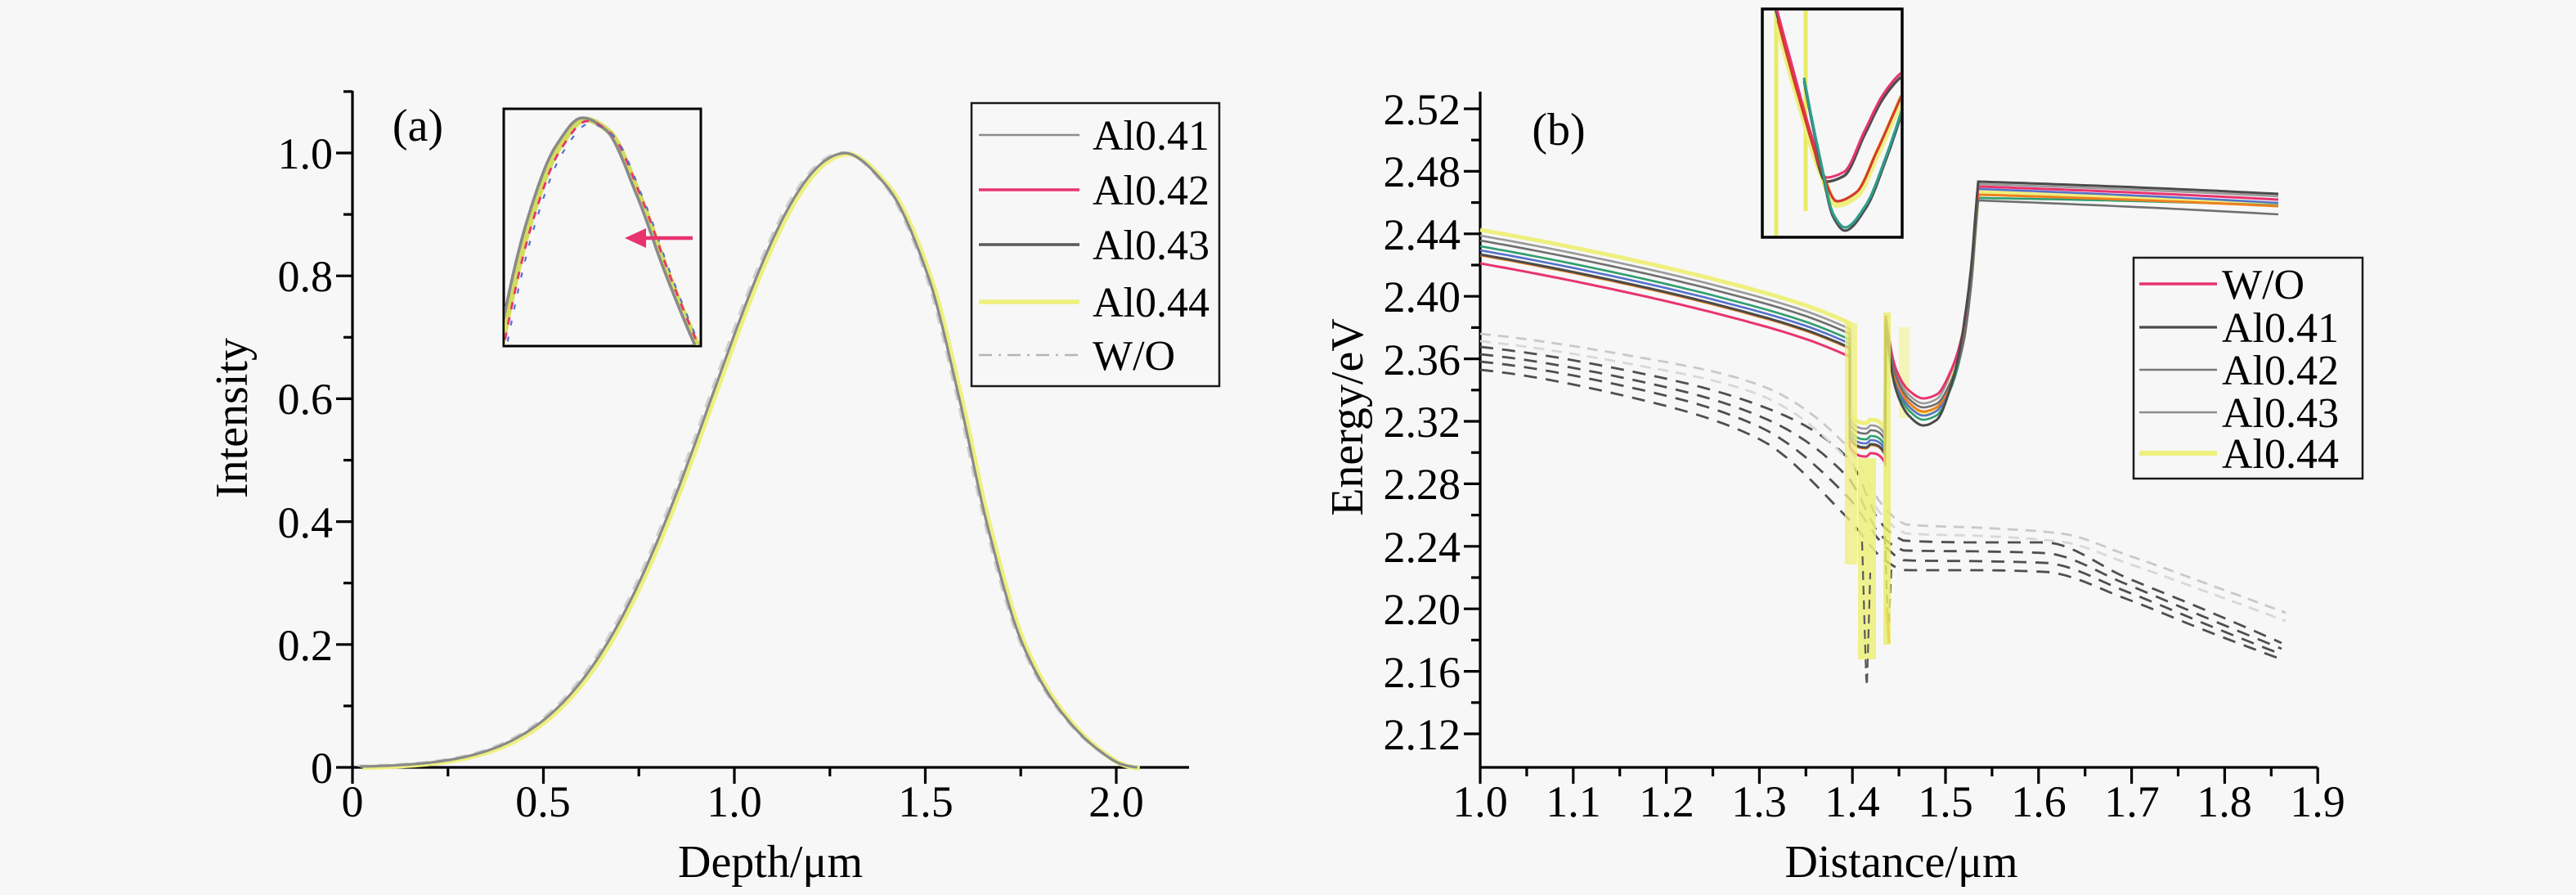 The width and height of the screenshot is (2576, 895). I want to click on svg-text: 0.5, so click(543, 801).